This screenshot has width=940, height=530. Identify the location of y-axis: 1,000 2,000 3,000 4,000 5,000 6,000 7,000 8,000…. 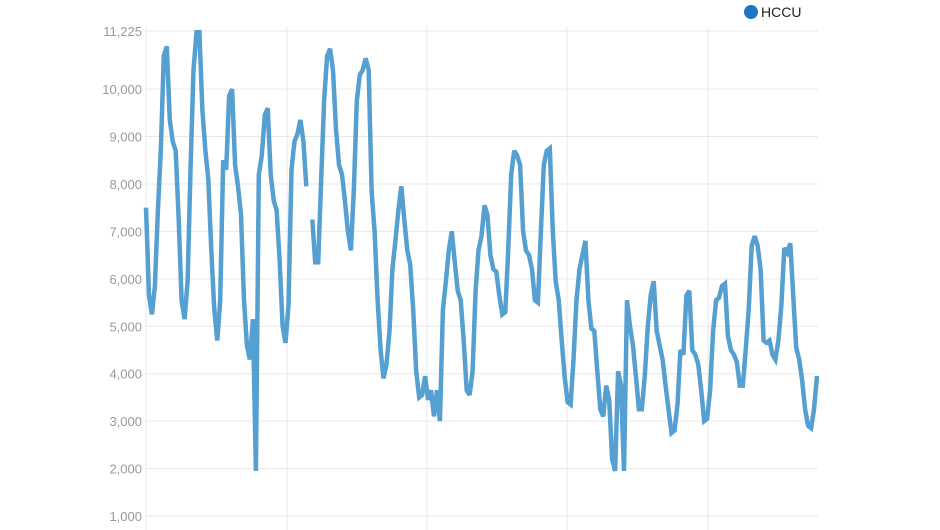
(122, 274).